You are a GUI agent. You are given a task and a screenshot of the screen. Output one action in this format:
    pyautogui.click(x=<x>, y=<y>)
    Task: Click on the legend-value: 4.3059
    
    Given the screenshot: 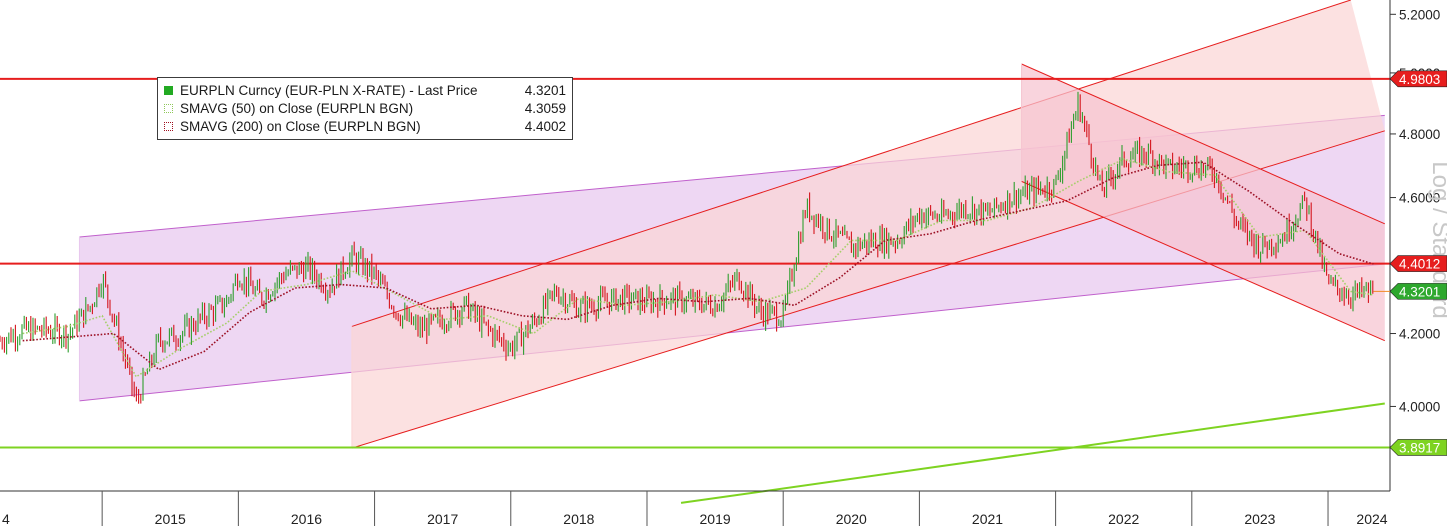 What is the action you would take?
    pyautogui.click(x=545, y=108)
    